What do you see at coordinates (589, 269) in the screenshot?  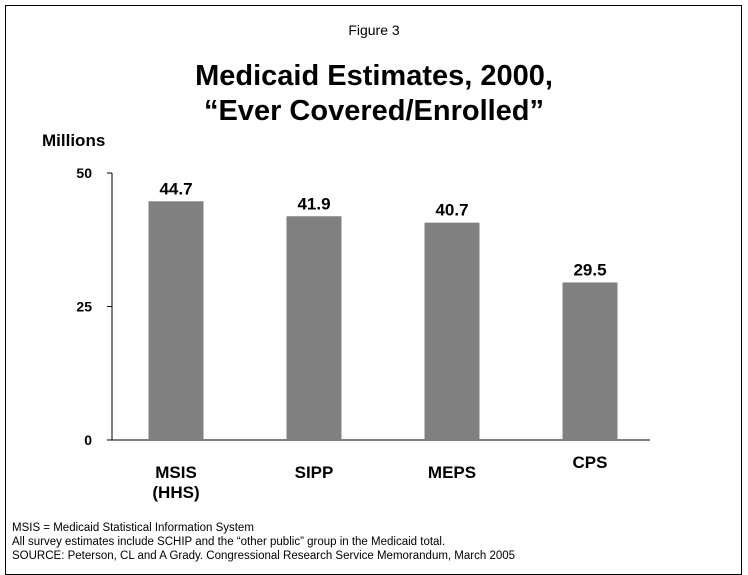 I see `bar-value-label: 29.5` at bounding box center [589, 269].